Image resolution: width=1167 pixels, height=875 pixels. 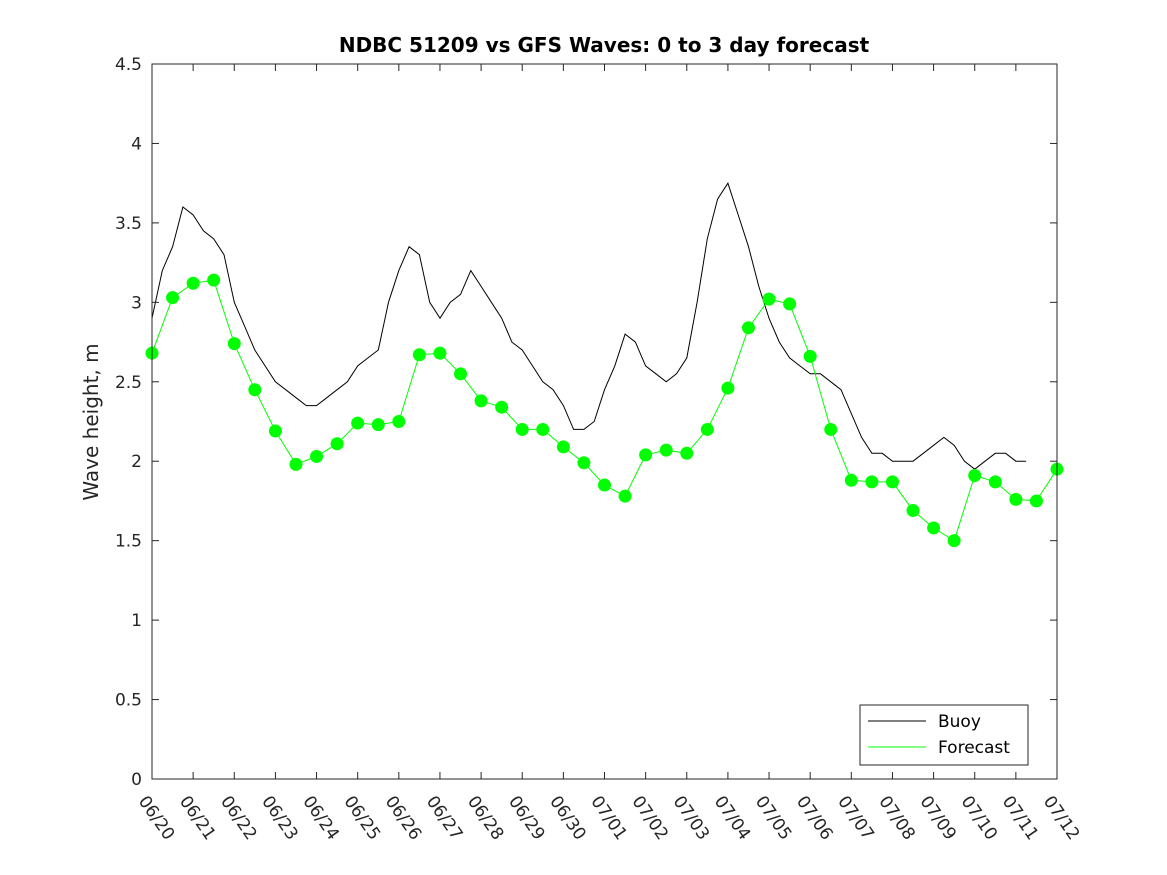 I want to click on legend-label-forecast: Forecast, so click(x=974, y=748).